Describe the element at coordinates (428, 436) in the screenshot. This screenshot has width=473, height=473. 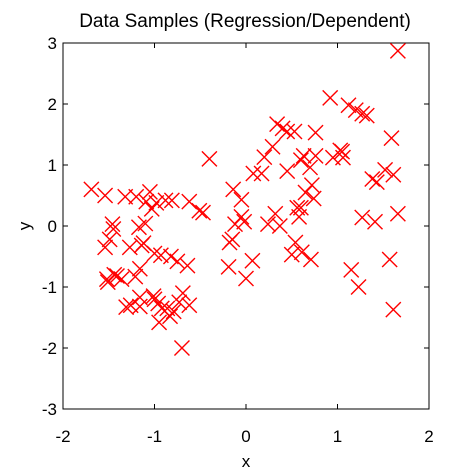
I see `x-tick-label: 2` at that location.